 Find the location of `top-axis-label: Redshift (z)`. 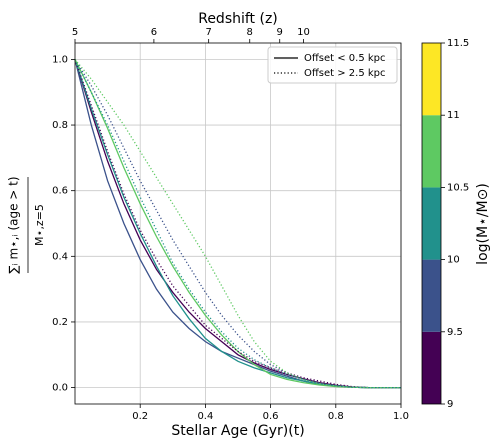

top-axis-label: Redshift (z) is located at coordinates (238, 19).